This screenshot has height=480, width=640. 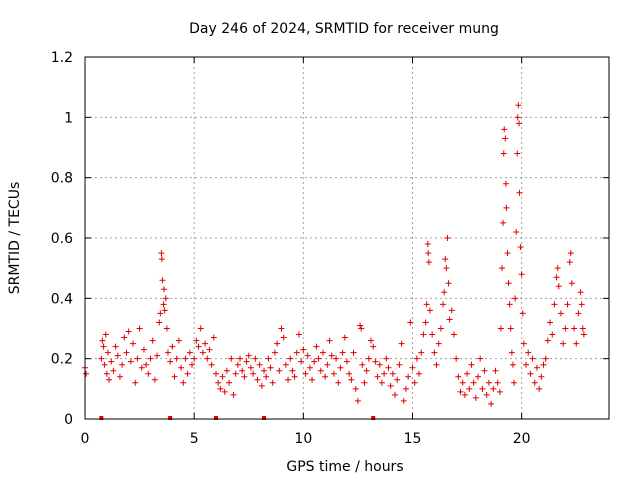 What do you see at coordinates (237, 418) in the screenshot?
I see `x-markers-layer` at bounding box center [237, 418].